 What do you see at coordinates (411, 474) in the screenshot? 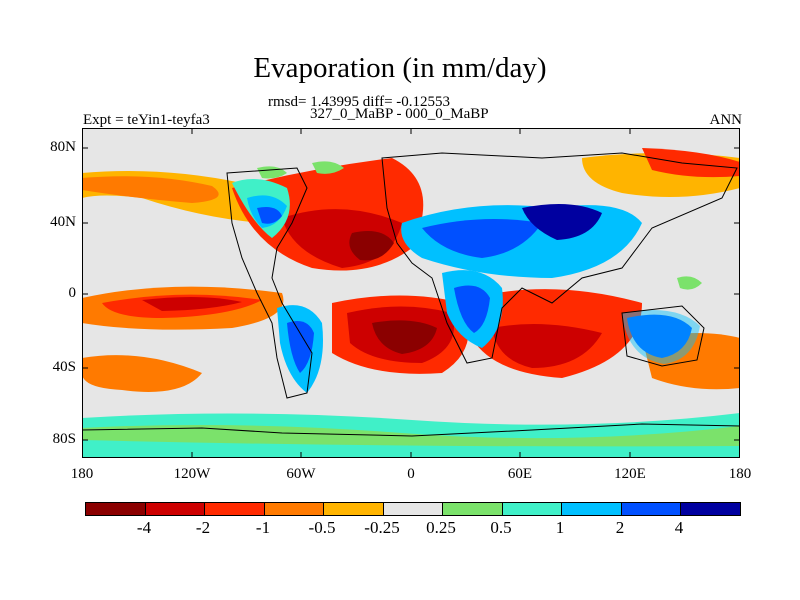
I see `lon-tick-label: 0` at bounding box center [411, 474].